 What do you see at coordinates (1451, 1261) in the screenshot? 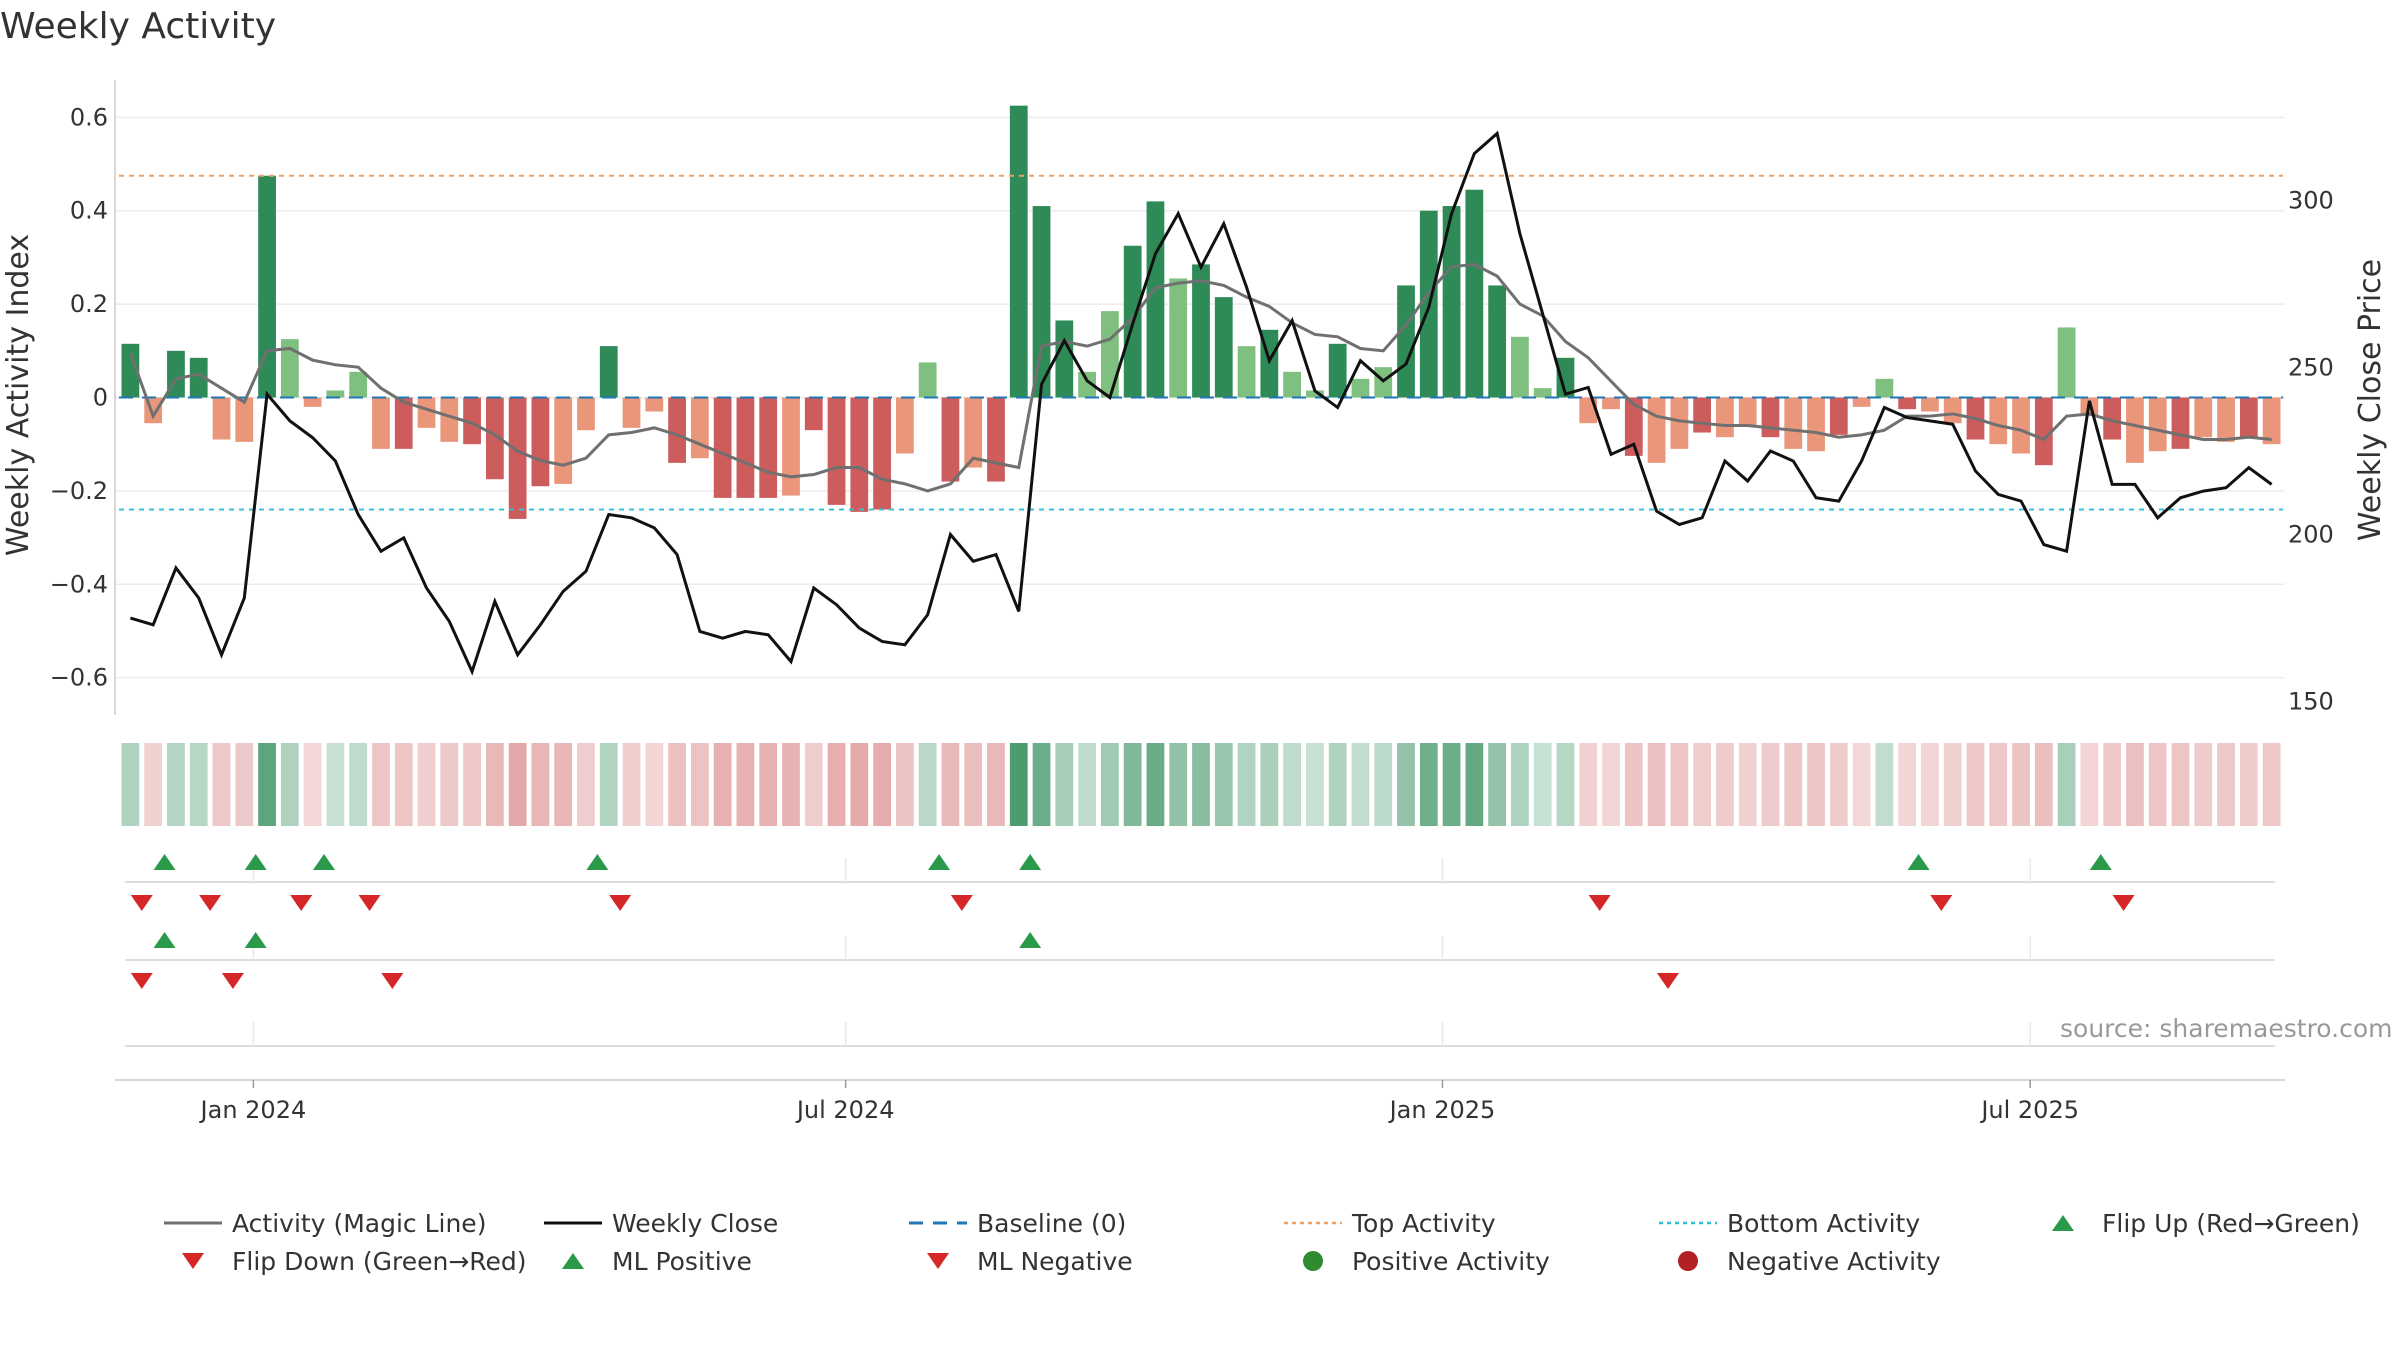
I see `legend-label: Positive Activity` at bounding box center [1451, 1261].